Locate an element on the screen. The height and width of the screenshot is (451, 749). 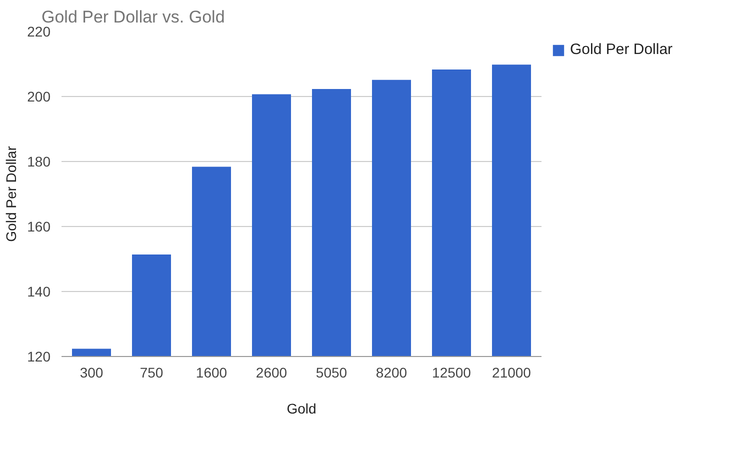
x-tick-label: 12500 is located at coordinates (452, 372).